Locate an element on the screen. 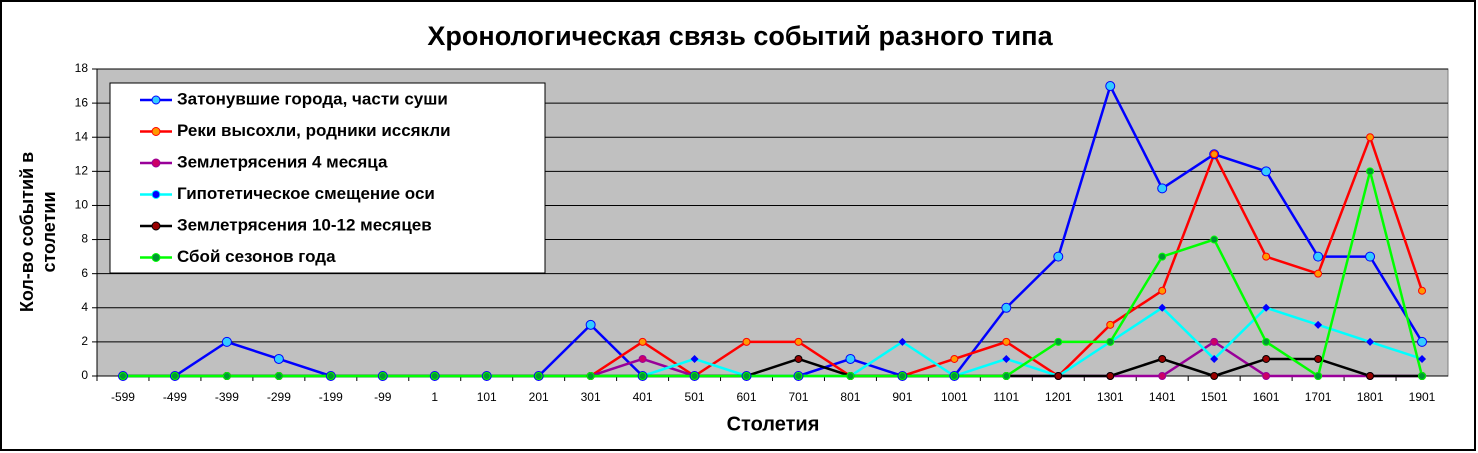 The height and width of the screenshot is (453, 1478). x-tick-label: 1201 is located at coordinates (1058, 397).